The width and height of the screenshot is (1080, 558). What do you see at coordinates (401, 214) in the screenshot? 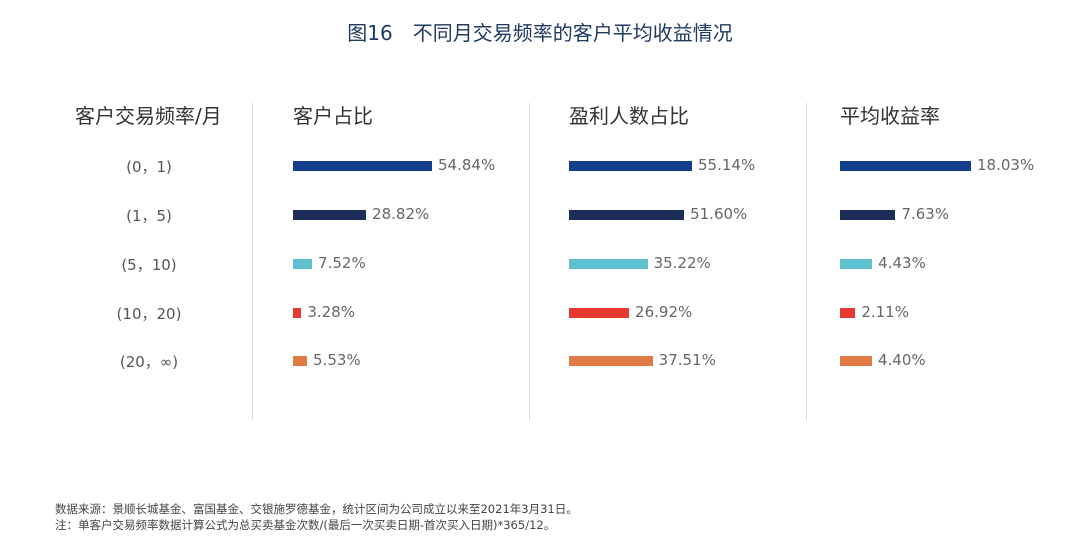
I see `data-label: 28.82%` at bounding box center [401, 214].